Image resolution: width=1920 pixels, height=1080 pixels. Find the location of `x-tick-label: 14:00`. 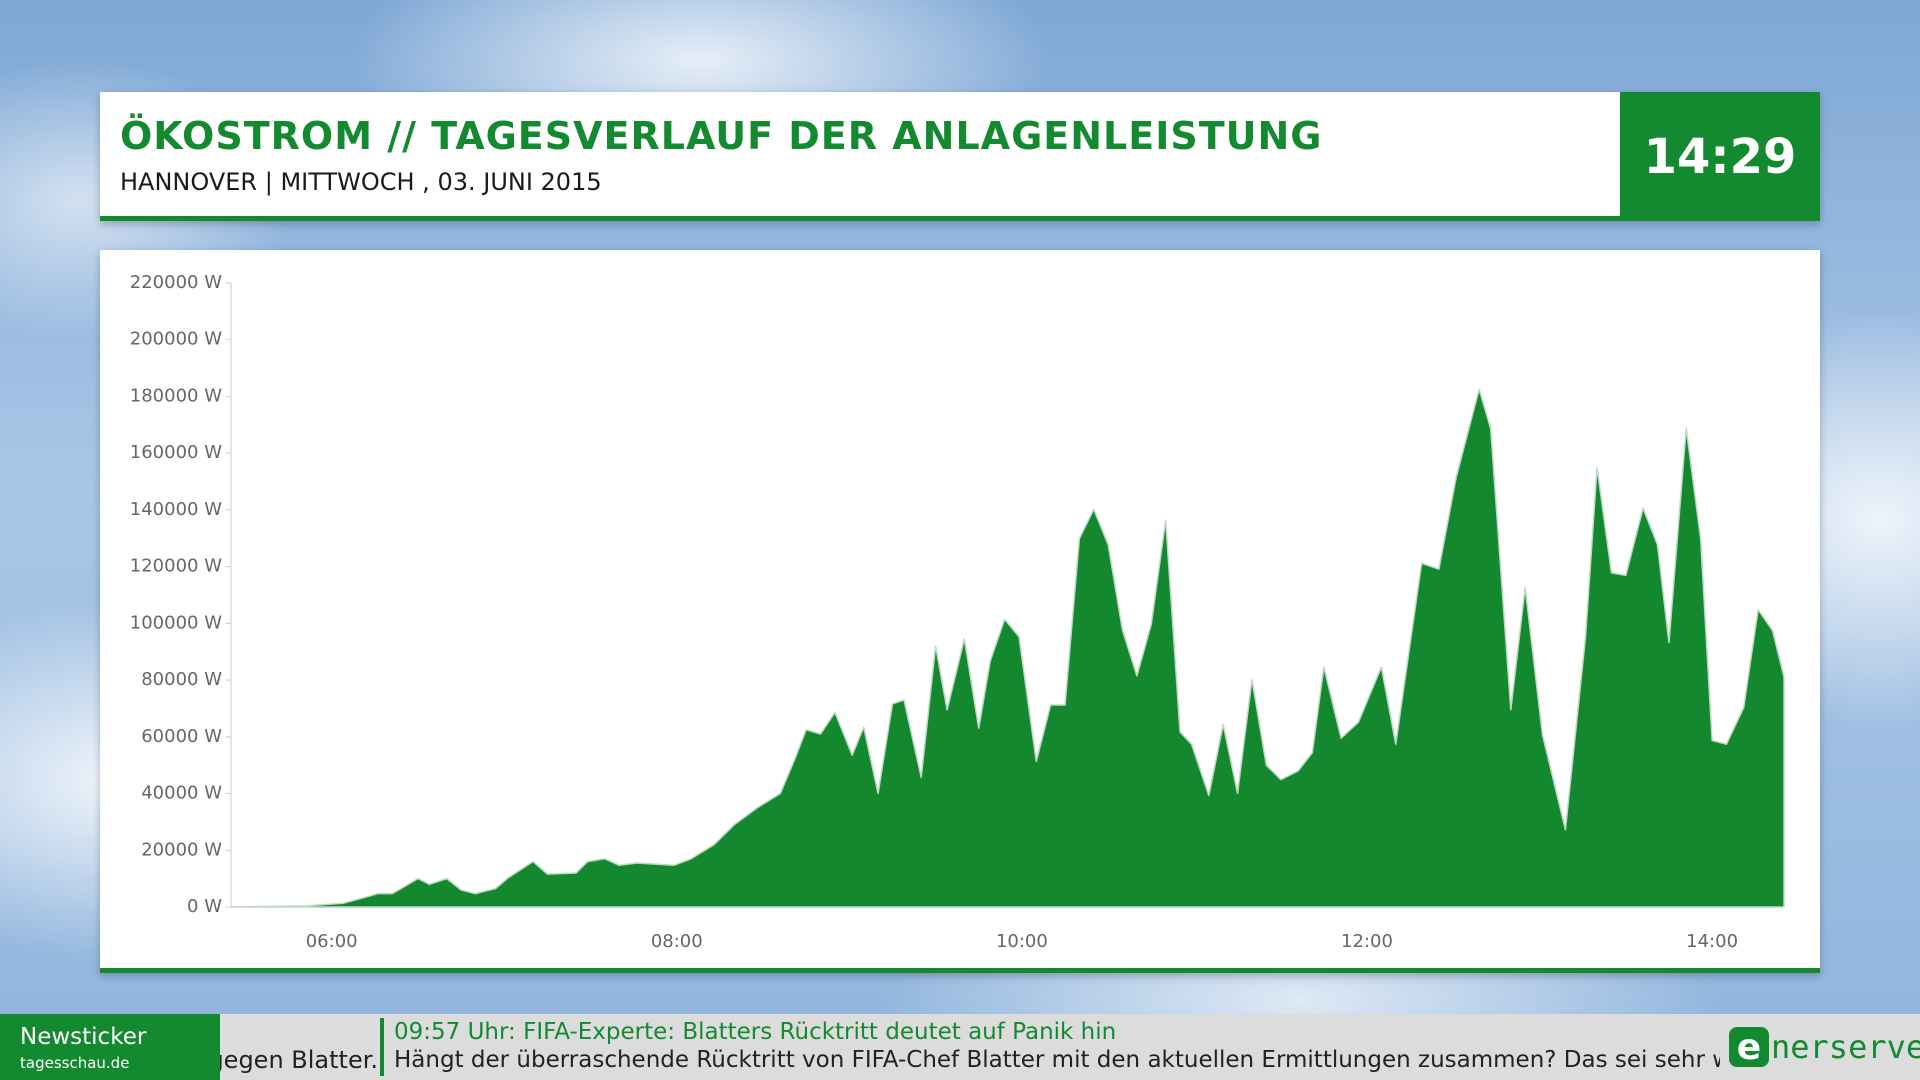

x-tick-label: 14:00 is located at coordinates (1712, 941).